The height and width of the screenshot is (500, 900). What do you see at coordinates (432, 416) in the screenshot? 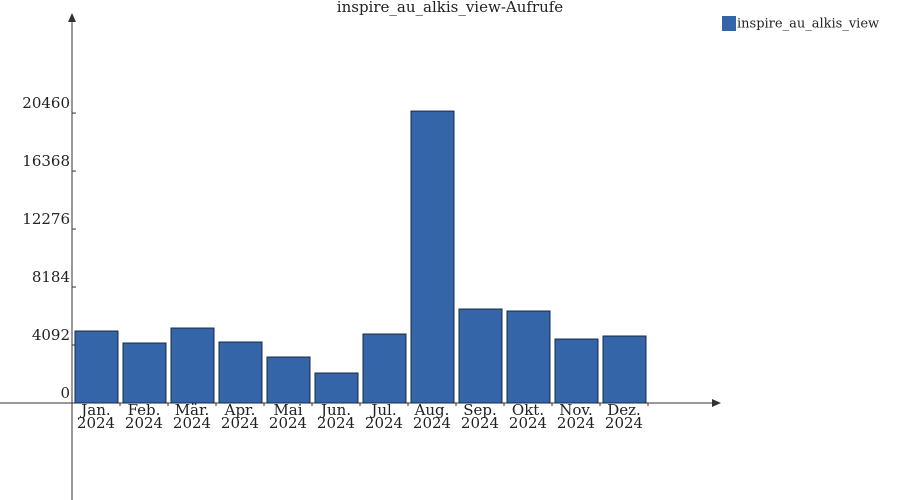
I see `x-tick-label: Aug. 2024` at bounding box center [432, 416].